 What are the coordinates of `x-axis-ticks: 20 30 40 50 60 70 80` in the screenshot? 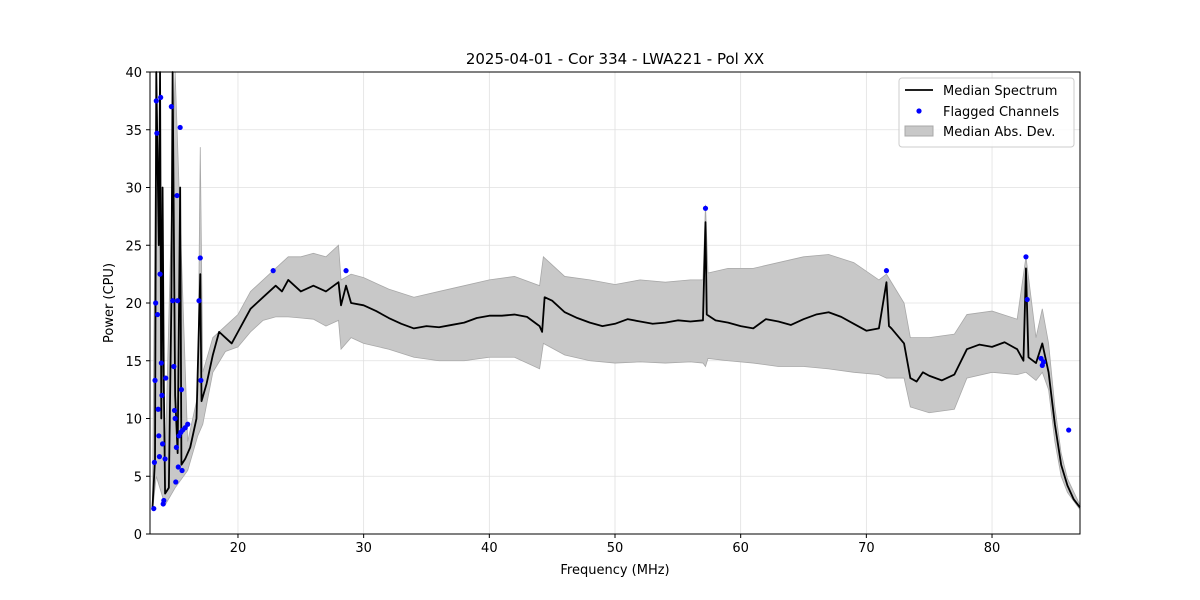 It's located at (615, 545).